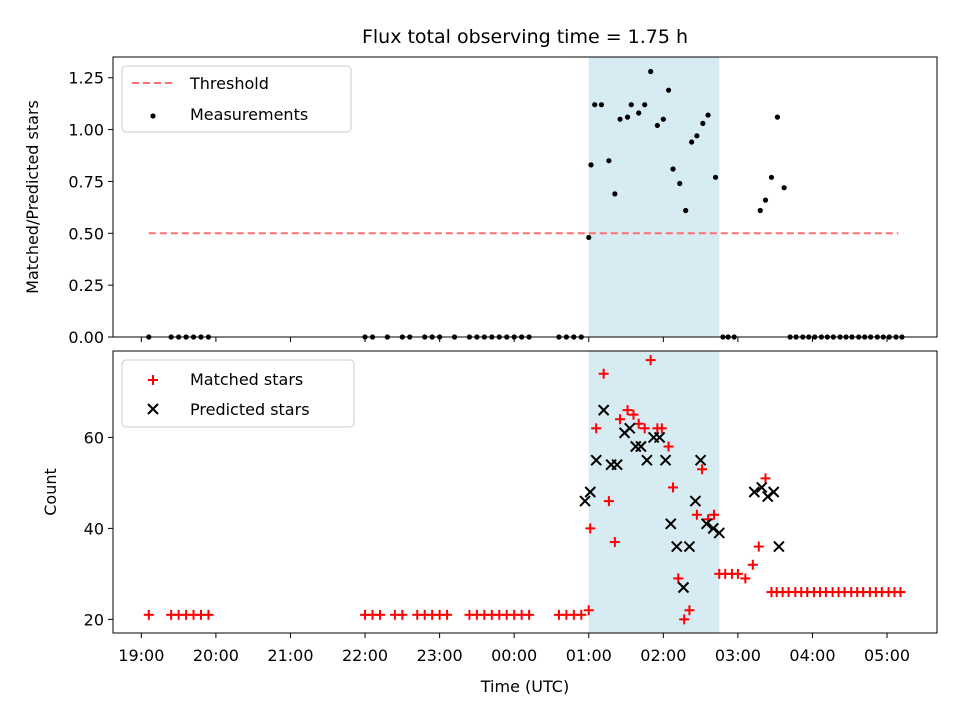 This screenshot has width=960, height=720. Describe the element at coordinates (250, 409) in the screenshot. I see `legend-predicted-label: Predicted stars` at that location.